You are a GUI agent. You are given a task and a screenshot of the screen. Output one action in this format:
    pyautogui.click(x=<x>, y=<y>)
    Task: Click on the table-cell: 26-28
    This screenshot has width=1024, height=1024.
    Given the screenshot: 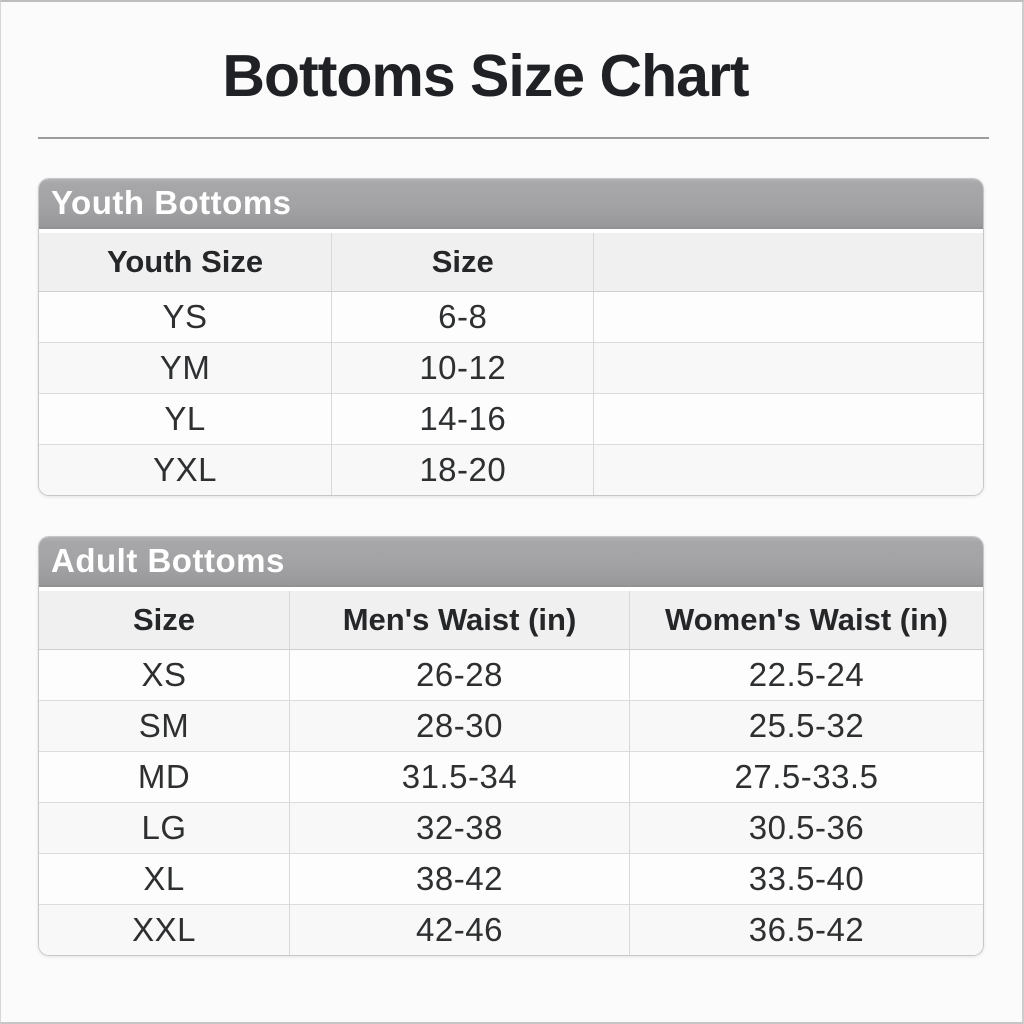 What is the action you would take?
    pyautogui.click(x=459, y=675)
    